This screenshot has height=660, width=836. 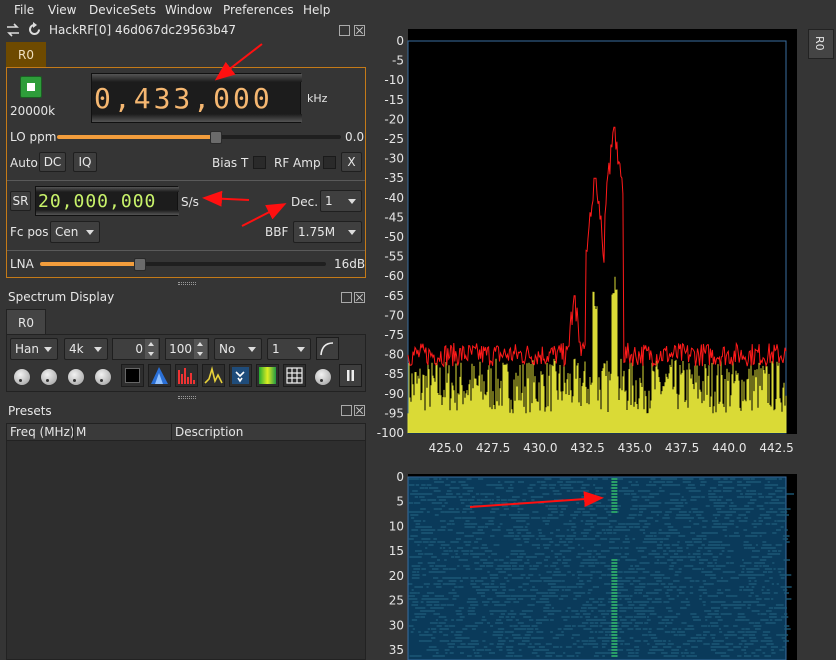 I want to click on y-tick-label: -100, so click(x=390, y=433).